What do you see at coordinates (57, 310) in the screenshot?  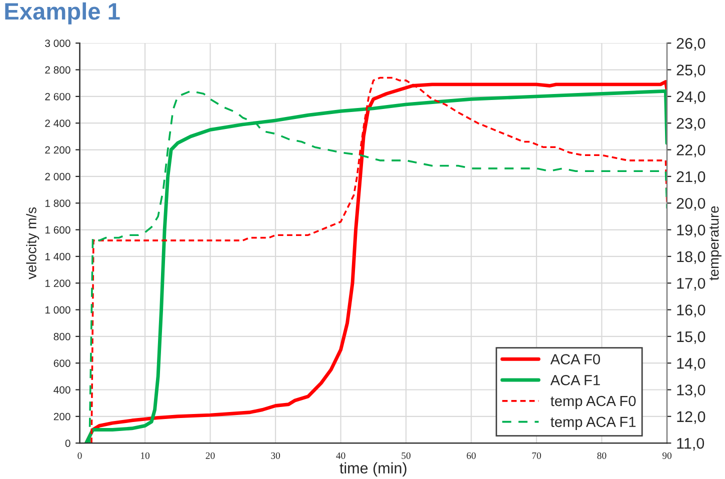 I see `y-tick-label: 1 000` at bounding box center [57, 310].